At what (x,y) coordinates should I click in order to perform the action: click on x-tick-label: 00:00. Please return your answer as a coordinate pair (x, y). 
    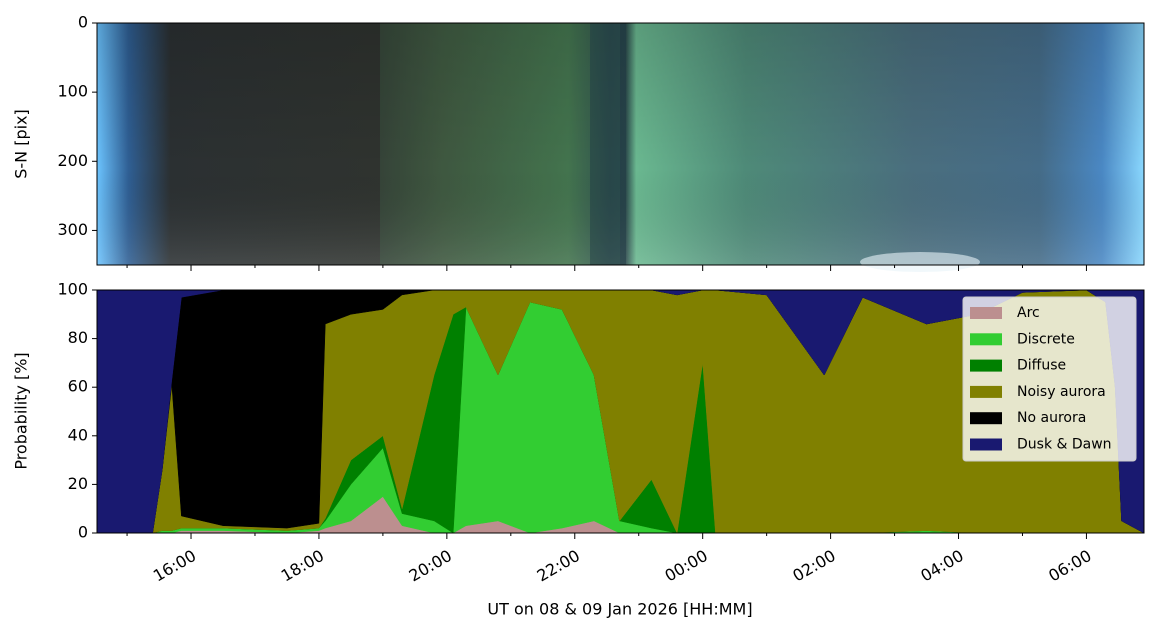
    Looking at the image, I should click on (686, 566).